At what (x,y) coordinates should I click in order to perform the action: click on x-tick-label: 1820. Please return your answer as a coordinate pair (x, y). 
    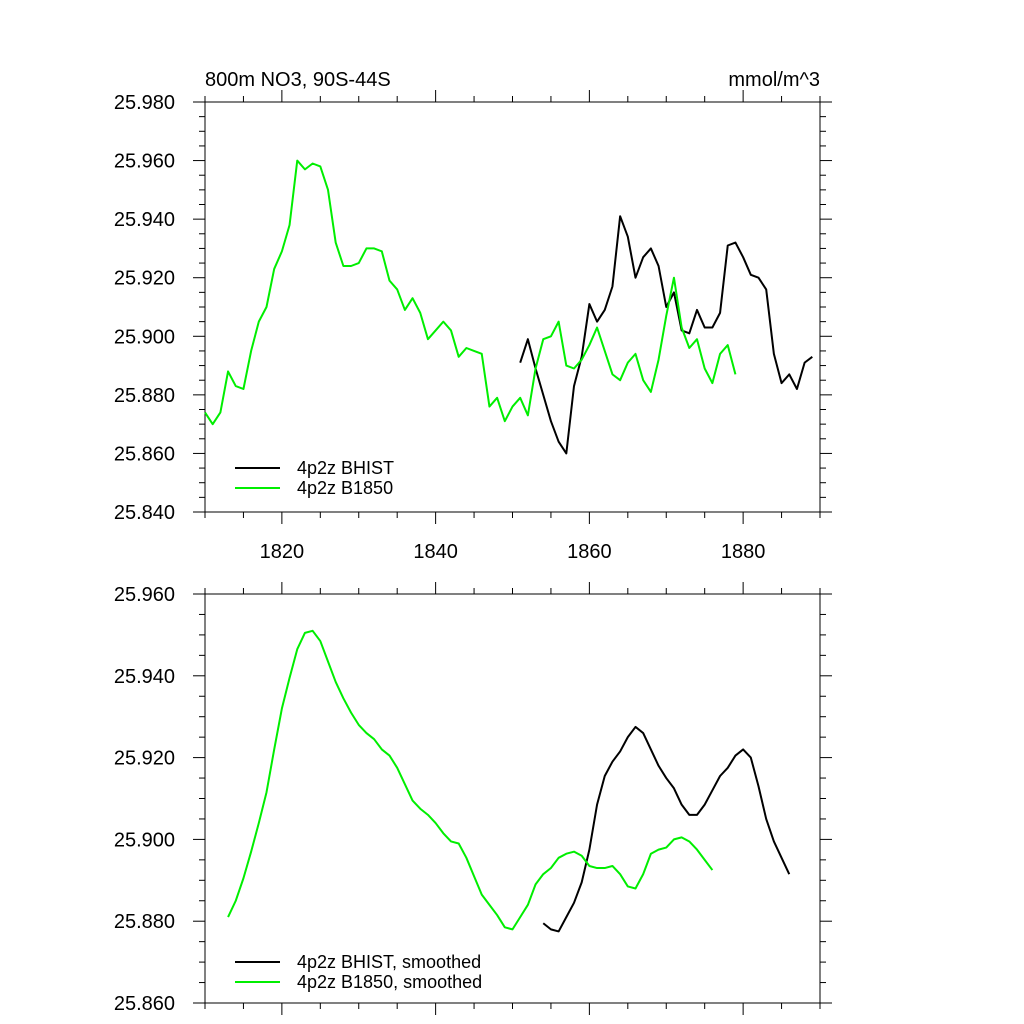
    Looking at the image, I should click on (282, 552).